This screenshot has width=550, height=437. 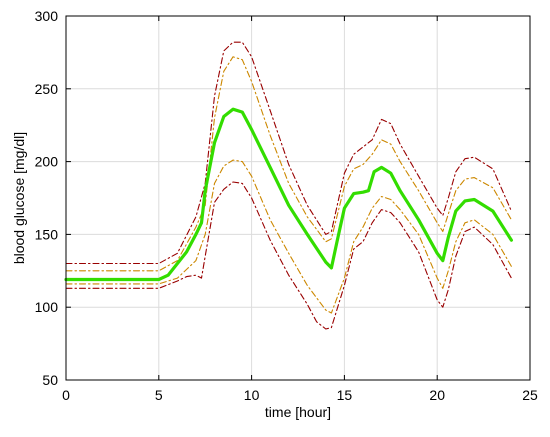 What do you see at coordinates (345, 395) in the screenshot?
I see `x-tick-label: 15` at bounding box center [345, 395].